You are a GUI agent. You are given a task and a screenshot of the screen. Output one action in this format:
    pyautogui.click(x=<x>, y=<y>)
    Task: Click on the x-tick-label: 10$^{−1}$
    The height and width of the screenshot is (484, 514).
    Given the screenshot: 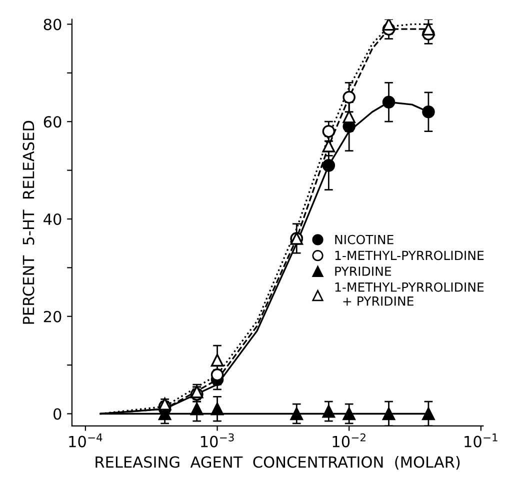 What is the action you would take?
    pyautogui.click(x=481, y=441)
    